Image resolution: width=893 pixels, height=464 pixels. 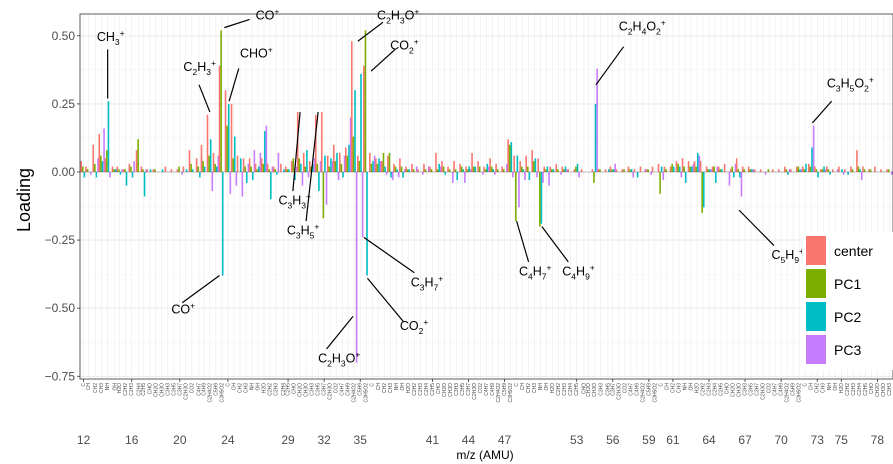 I want to click on annotation-label: CO2+, so click(x=414, y=326).